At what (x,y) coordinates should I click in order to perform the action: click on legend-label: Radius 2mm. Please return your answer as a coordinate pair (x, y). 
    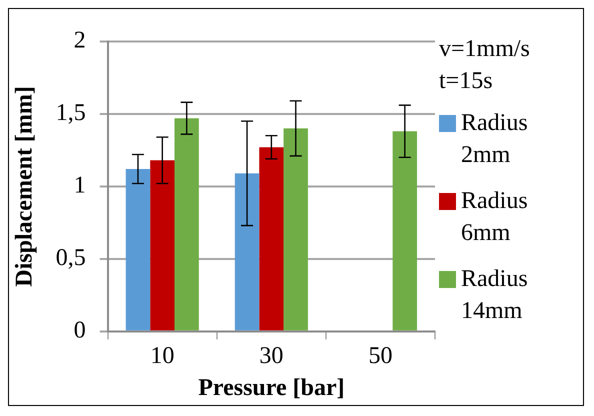
    Looking at the image, I should click on (495, 139).